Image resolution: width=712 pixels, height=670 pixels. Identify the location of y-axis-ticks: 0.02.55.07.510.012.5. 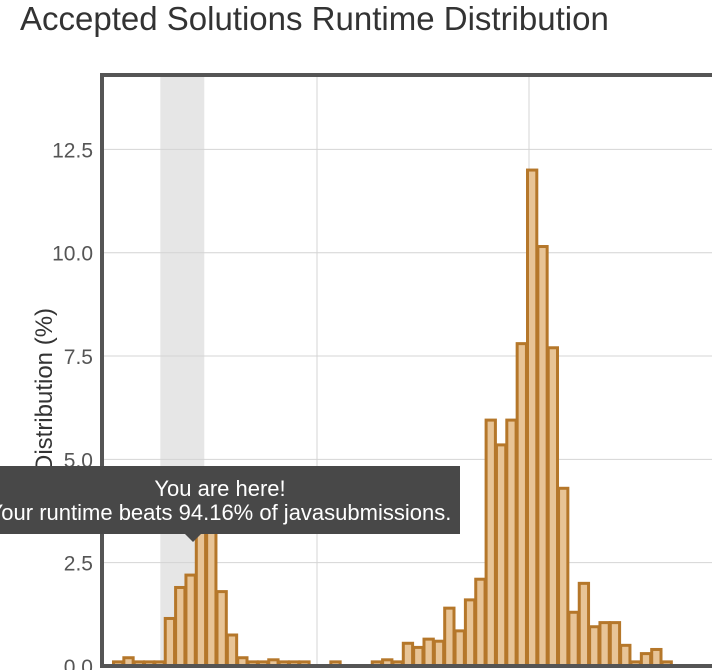
(72, 404).